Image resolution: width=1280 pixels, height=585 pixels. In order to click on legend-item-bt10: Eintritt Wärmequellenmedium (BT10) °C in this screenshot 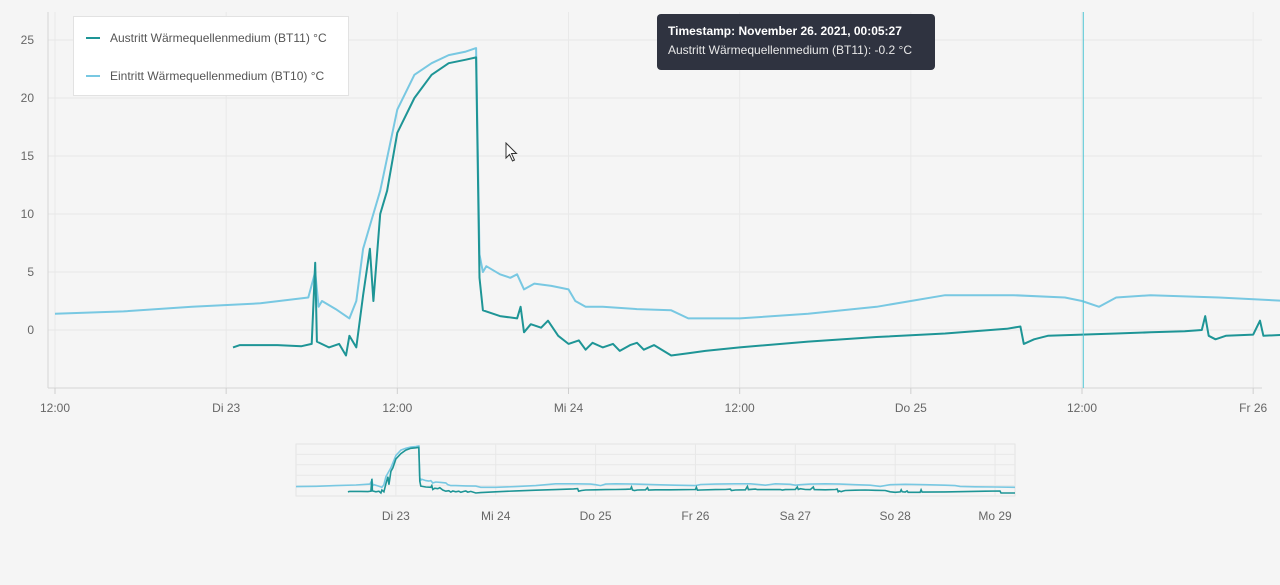, I will do `click(205, 76)`.